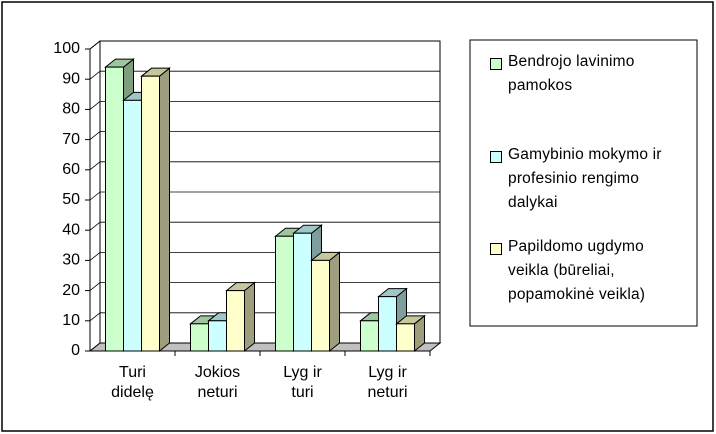  What do you see at coordinates (71, 139) in the screenshot?
I see `y-tick-label: 70` at bounding box center [71, 139].